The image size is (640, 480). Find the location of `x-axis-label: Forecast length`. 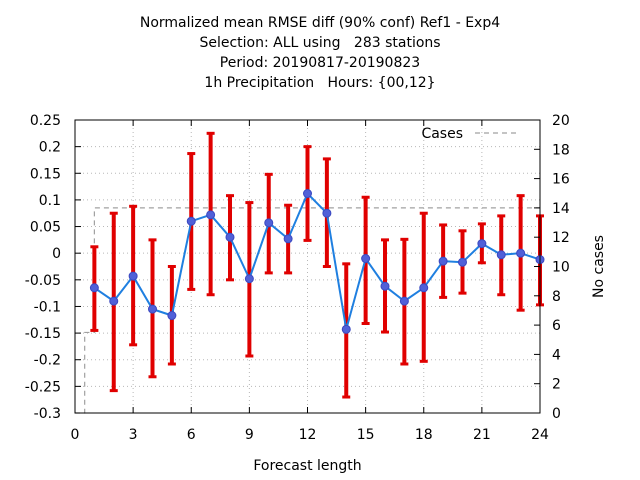

x-axis-label: Forecast length is located at coordinates (307, 466).